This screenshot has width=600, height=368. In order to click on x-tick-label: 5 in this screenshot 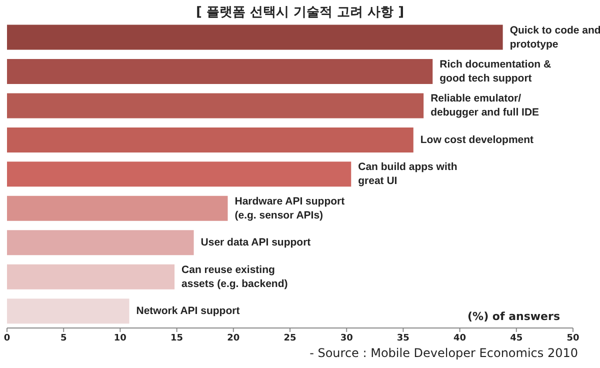, I will do `click(63, 338)`.